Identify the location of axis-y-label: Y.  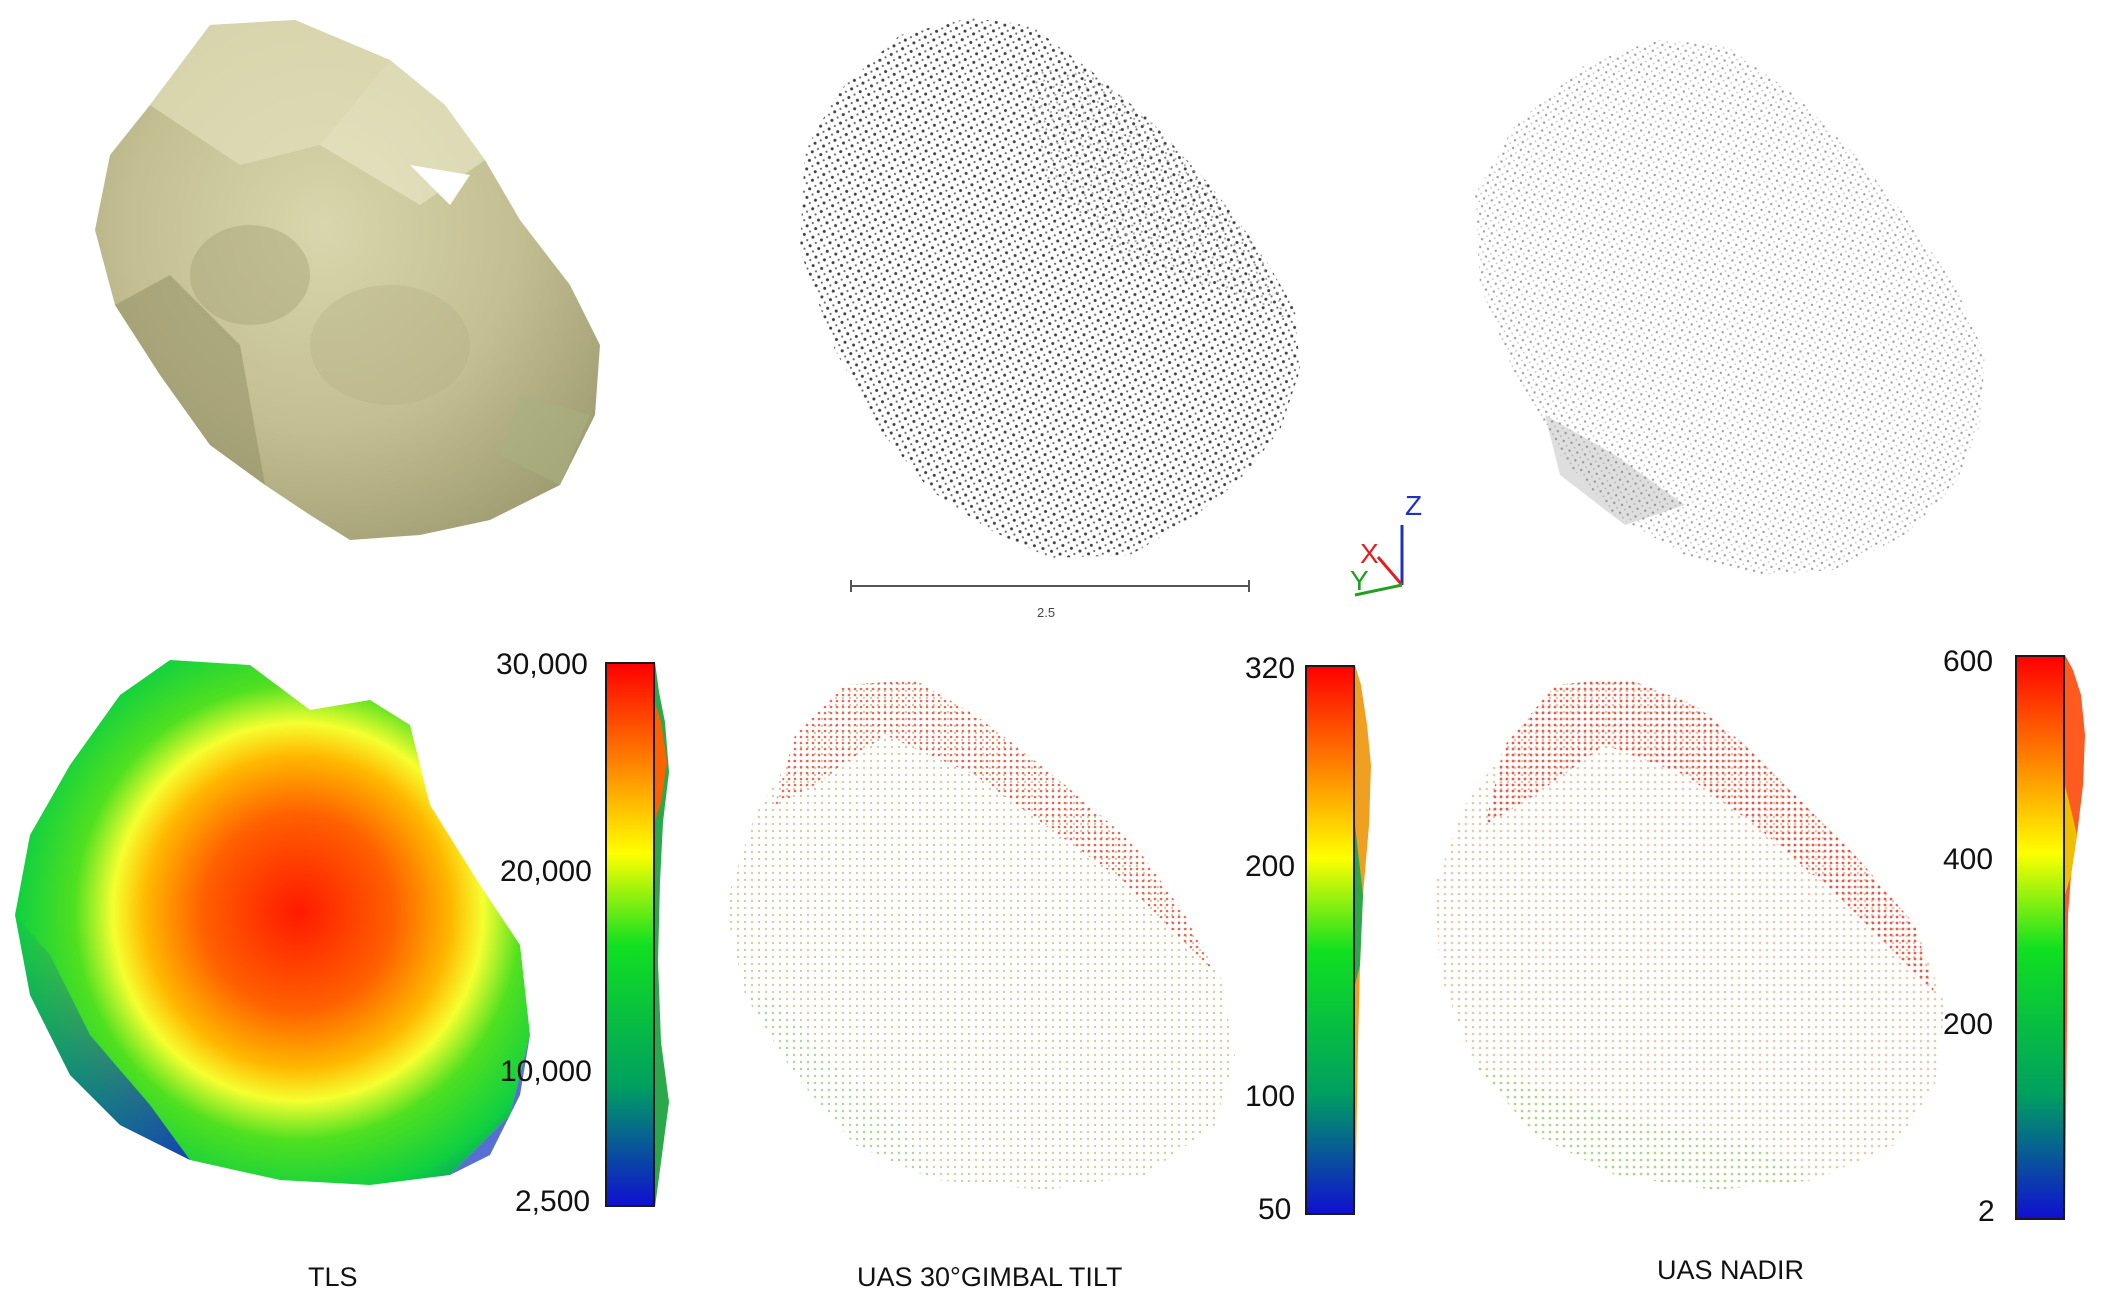
(1359, 580).